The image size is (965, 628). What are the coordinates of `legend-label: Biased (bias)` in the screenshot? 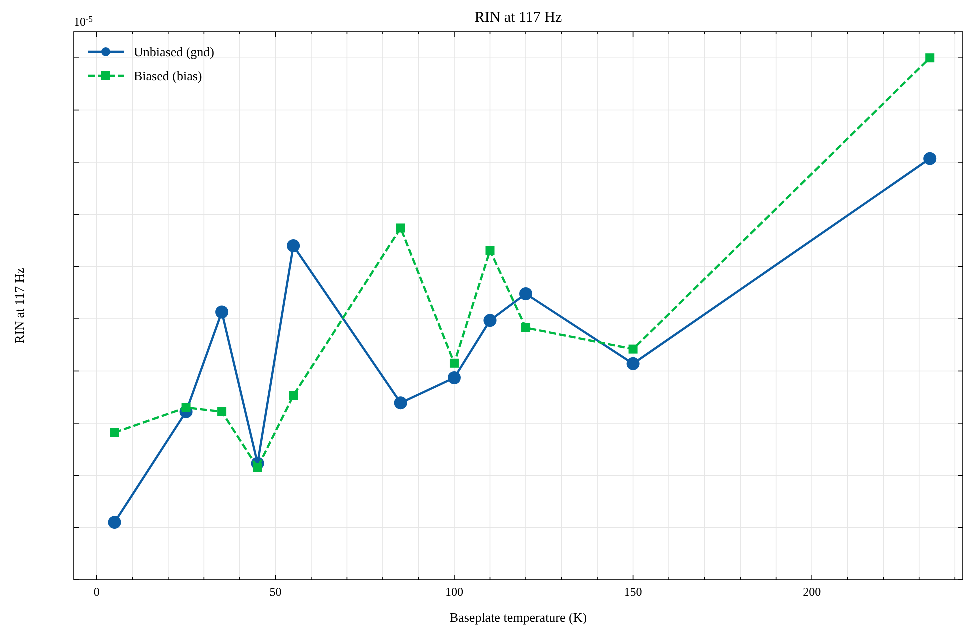 It's located at (168, 76).